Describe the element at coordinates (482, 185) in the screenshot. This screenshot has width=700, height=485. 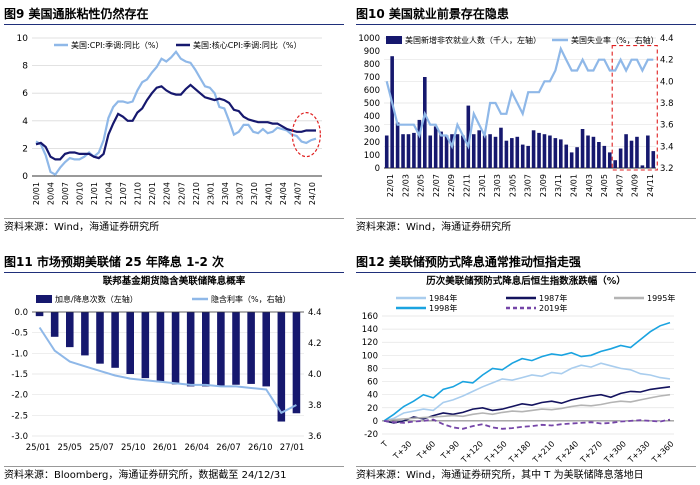
I see `x-tick-label: 23/01` at that location.